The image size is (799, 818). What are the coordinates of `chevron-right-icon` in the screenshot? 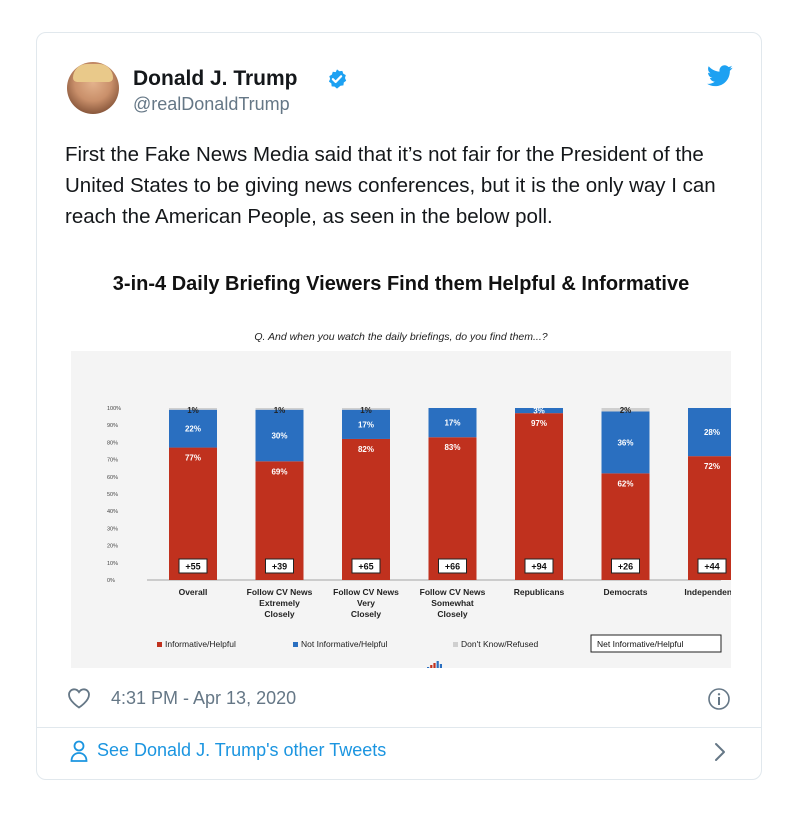 It's located at (720, 752).